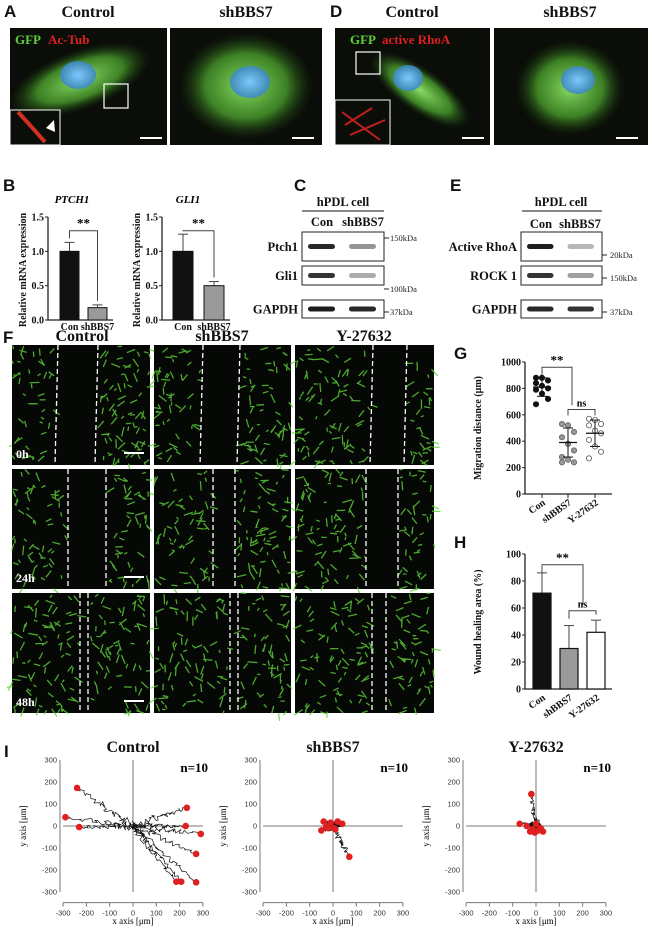 Image resolution: width=652 pixels, height=929 pixels. What do you see at coordinates (541, 224) in the screenshot?
I see `lane-label: Con` at bounding box center [541, 224].